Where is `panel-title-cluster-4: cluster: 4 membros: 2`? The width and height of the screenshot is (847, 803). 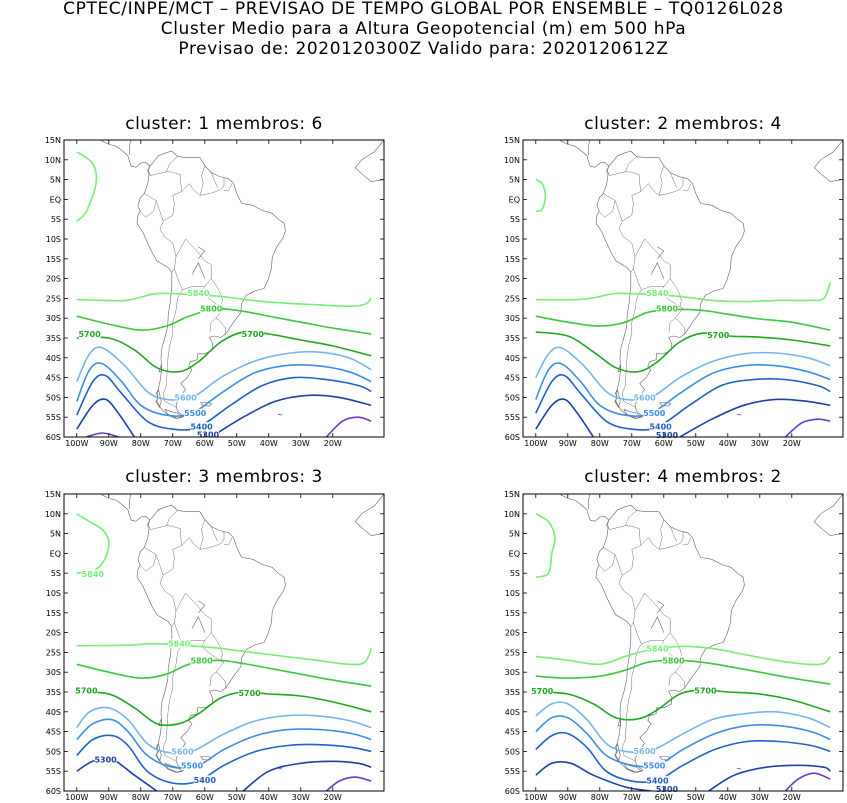
panel-title-cluster-4: cluster: 4 membros: 2 is located at coordinates (683, 477).